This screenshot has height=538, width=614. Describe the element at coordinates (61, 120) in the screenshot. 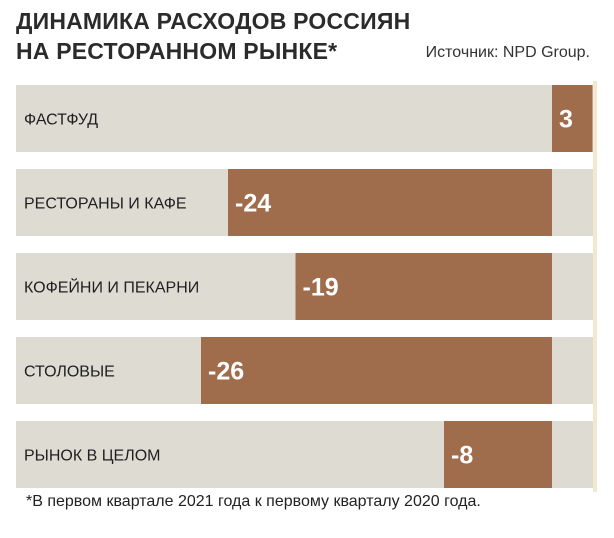

I see `category-label: ФАСТФУД` at that location.